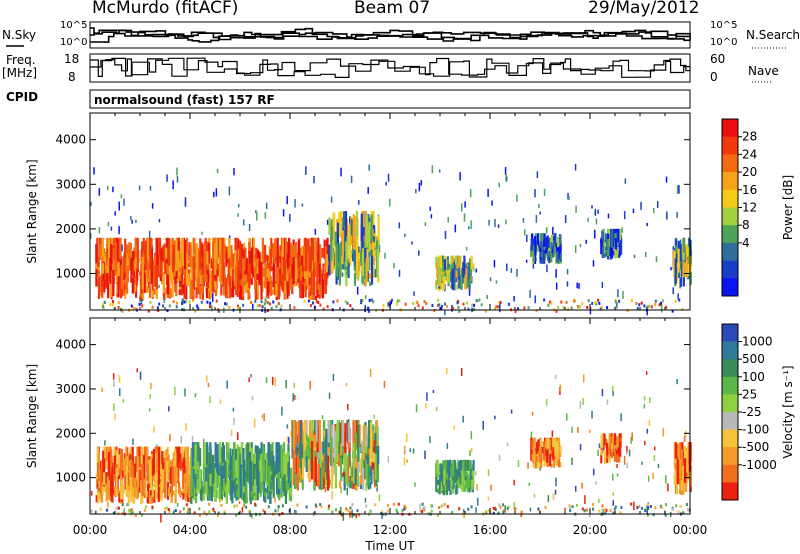 Image resolution: width=800 pixels, height=554 pixels. I want to click on summary-trace-line, so click(390, 67).